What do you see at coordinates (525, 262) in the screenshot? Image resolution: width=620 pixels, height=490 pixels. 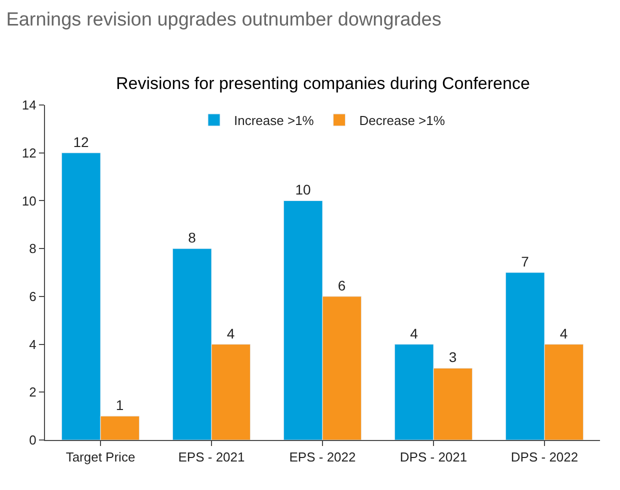 I see `data-label: 7` at bounding box center [525, 262].